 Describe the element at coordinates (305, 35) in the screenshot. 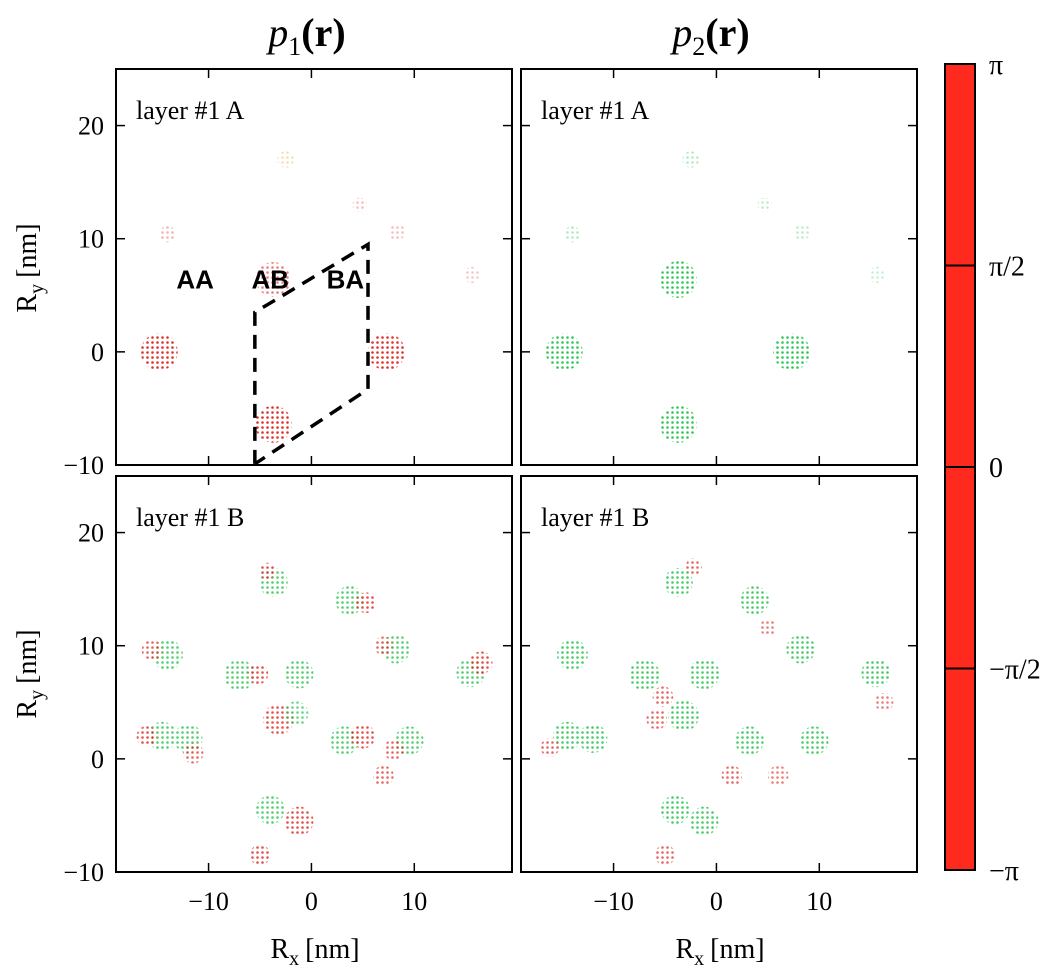

I see `col-title-p1: p1(r)` at that location.